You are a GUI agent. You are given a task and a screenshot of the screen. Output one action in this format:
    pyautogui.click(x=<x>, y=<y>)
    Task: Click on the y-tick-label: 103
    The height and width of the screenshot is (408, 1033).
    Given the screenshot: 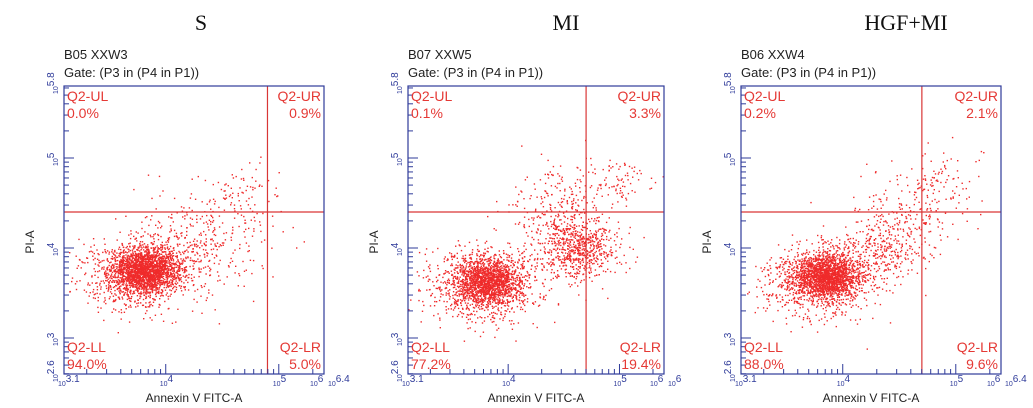 What is the action you would take?
    pyautogui.click(x=53, y=339)
    